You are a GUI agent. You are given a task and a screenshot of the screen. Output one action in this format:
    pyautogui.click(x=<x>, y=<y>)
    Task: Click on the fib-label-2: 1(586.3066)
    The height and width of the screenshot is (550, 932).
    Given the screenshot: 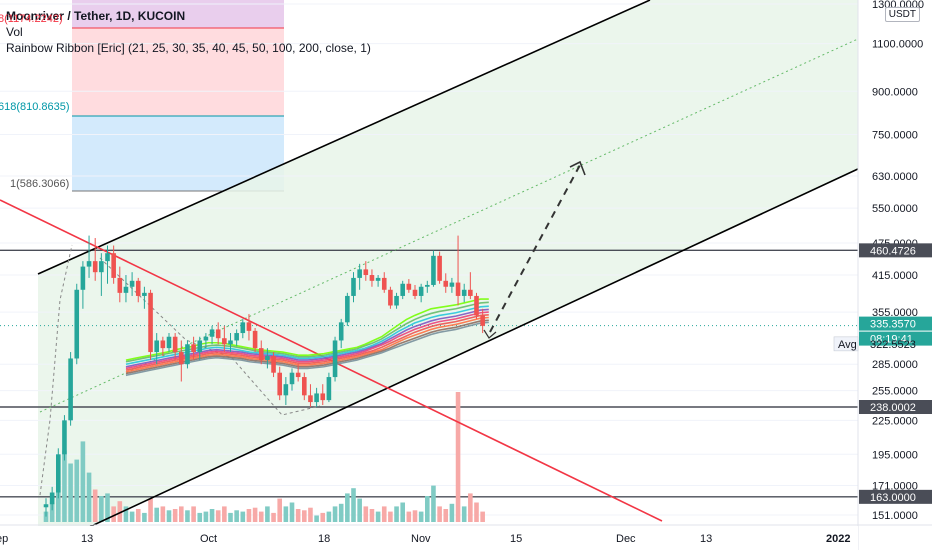 What is the action you would take?
    pyautogui.click(x=40, y=184)
    